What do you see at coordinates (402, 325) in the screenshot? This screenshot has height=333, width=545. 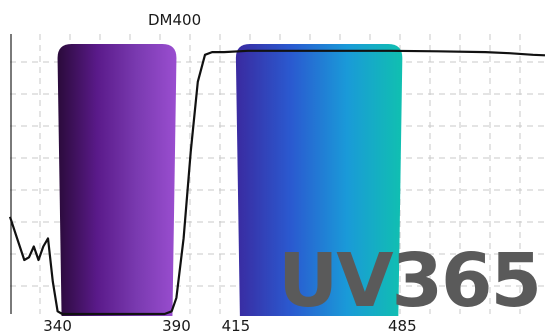 I see `x-tick-label: 485` at bounding box center [402, 325].